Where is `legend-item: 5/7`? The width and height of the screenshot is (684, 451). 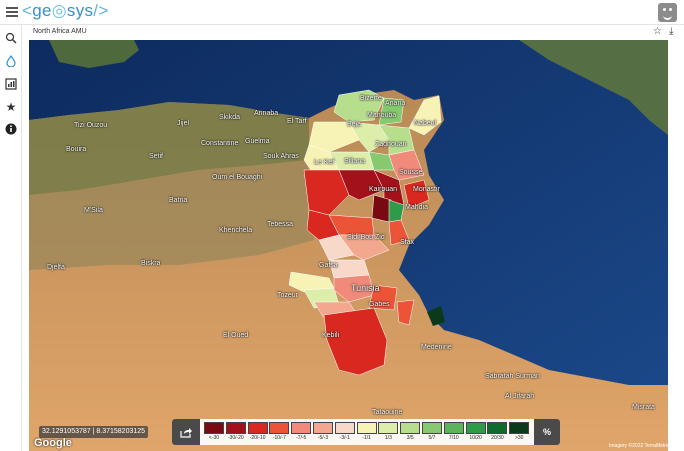 legend-item: 5/7 is located at coordinates (432, 432).